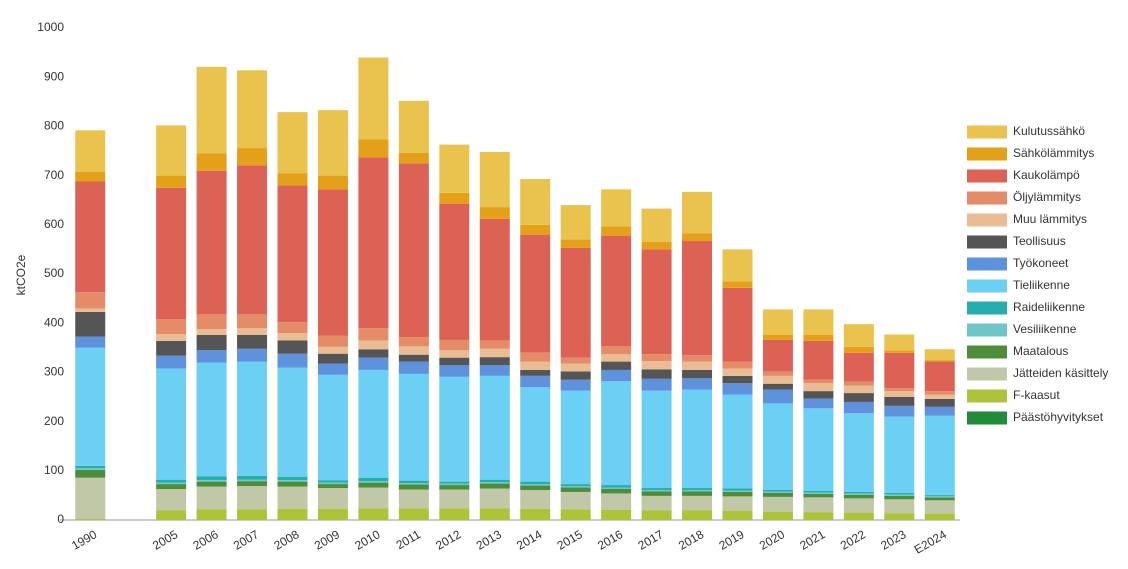 This screenshot has height=569, width=1128. I want to click on legend-label: Maatalous, so click(1040, 351).